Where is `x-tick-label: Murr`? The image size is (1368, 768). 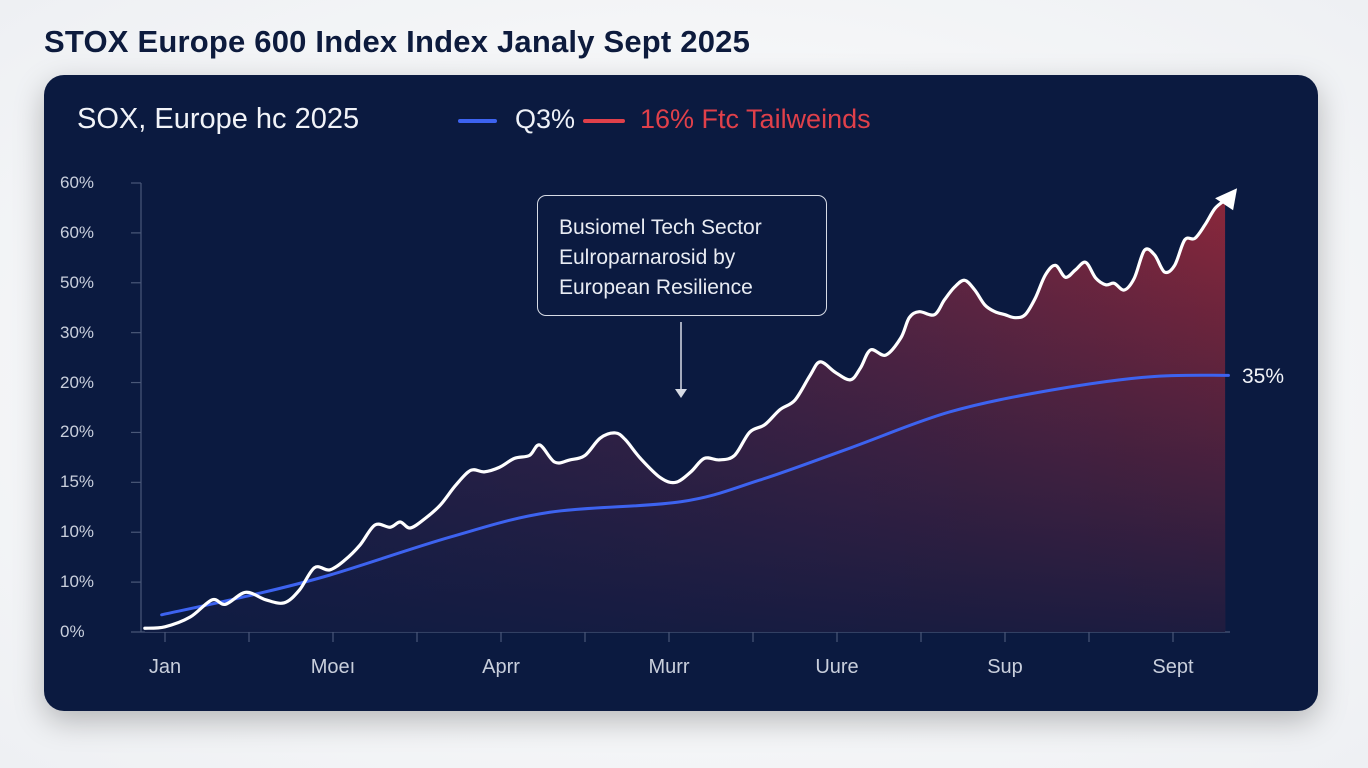 x-tick-label: Murr is located at coordinates (669, 667).